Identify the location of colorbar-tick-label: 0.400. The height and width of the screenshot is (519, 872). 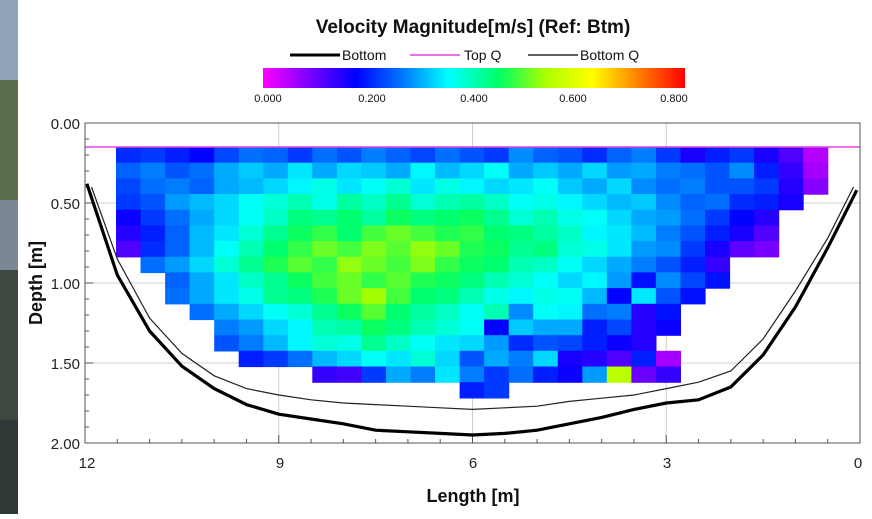
(474, 99).